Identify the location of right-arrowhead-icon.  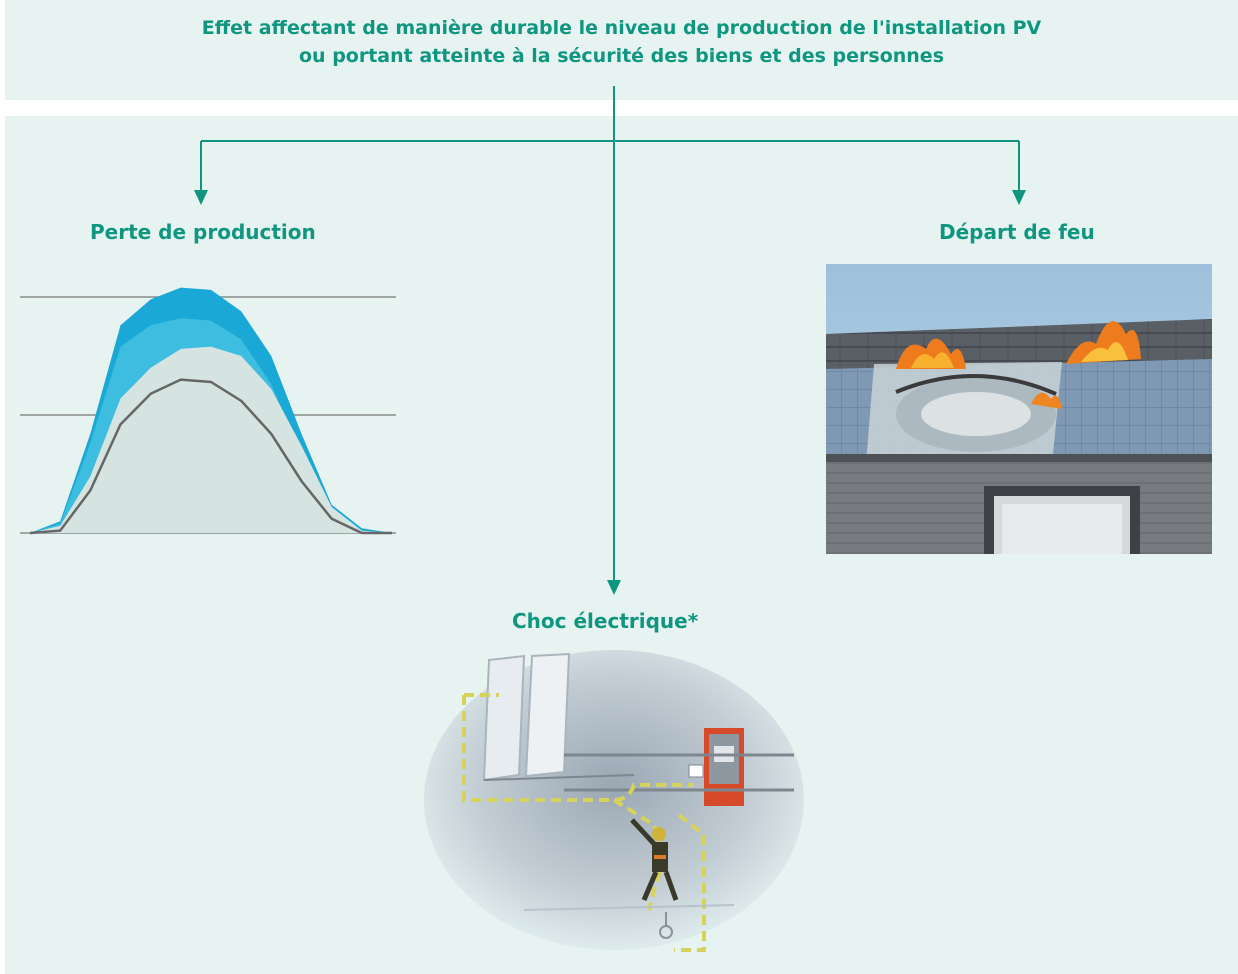
(1019, 197).